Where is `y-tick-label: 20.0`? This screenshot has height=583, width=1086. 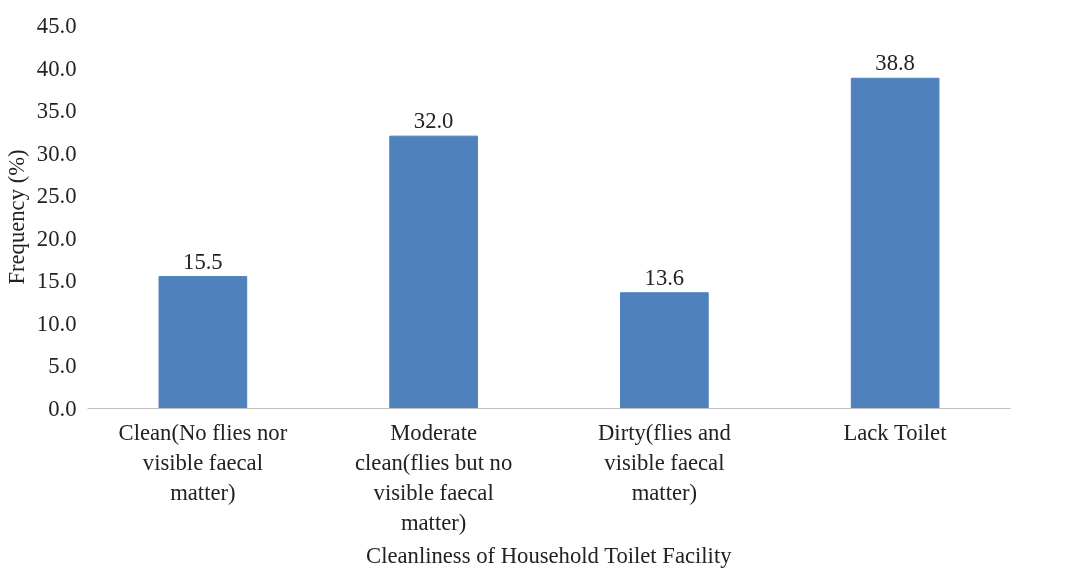 y-tick-label: 20.0 is located at coordinates (56, 238).